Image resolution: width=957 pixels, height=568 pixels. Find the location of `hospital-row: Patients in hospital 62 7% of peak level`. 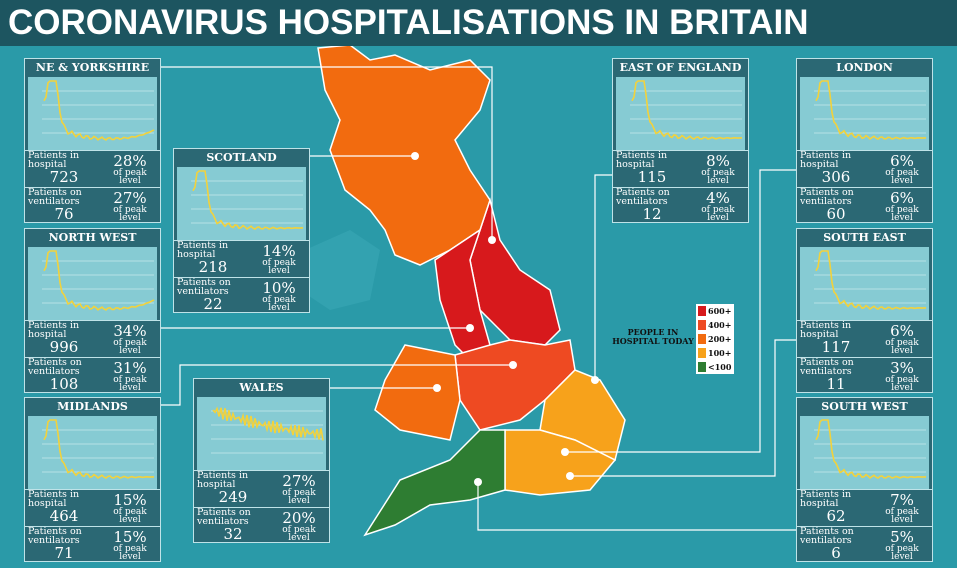

hospital-row: Patients in hospital 62 7% of peak level is located at coordinates (864, 507).